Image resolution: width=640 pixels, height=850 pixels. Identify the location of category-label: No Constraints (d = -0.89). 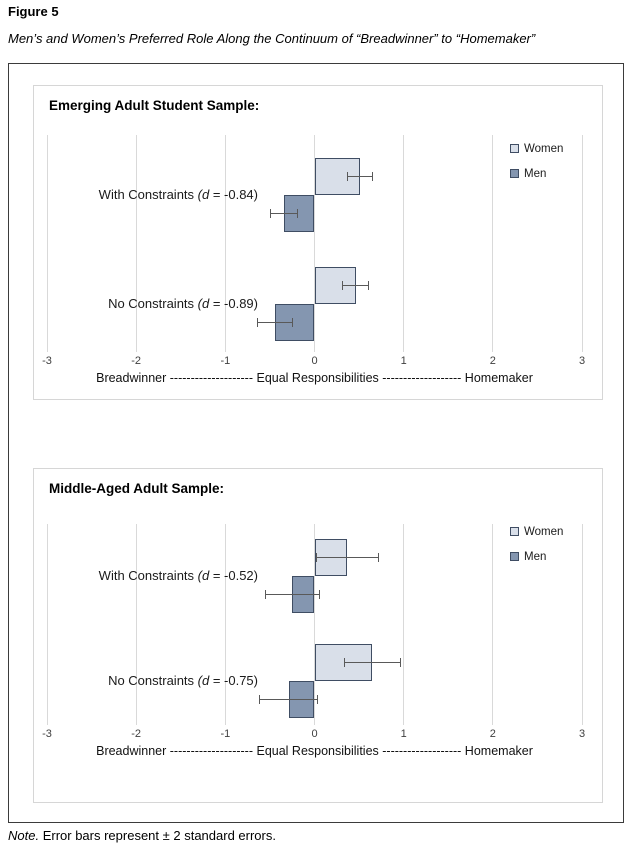
(146, 304).